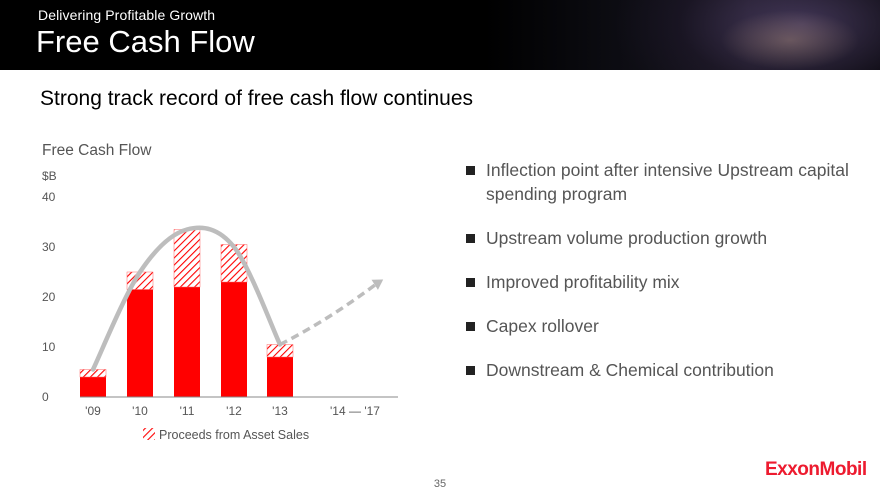  I want to click on bar-asset-sales, so click(187, 258).